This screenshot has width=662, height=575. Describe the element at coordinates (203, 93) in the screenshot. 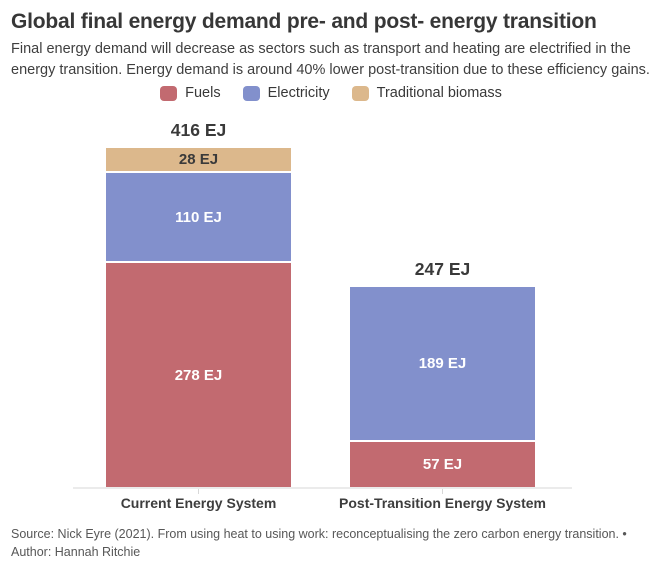

I see `legend-label: Fuels` at that location.